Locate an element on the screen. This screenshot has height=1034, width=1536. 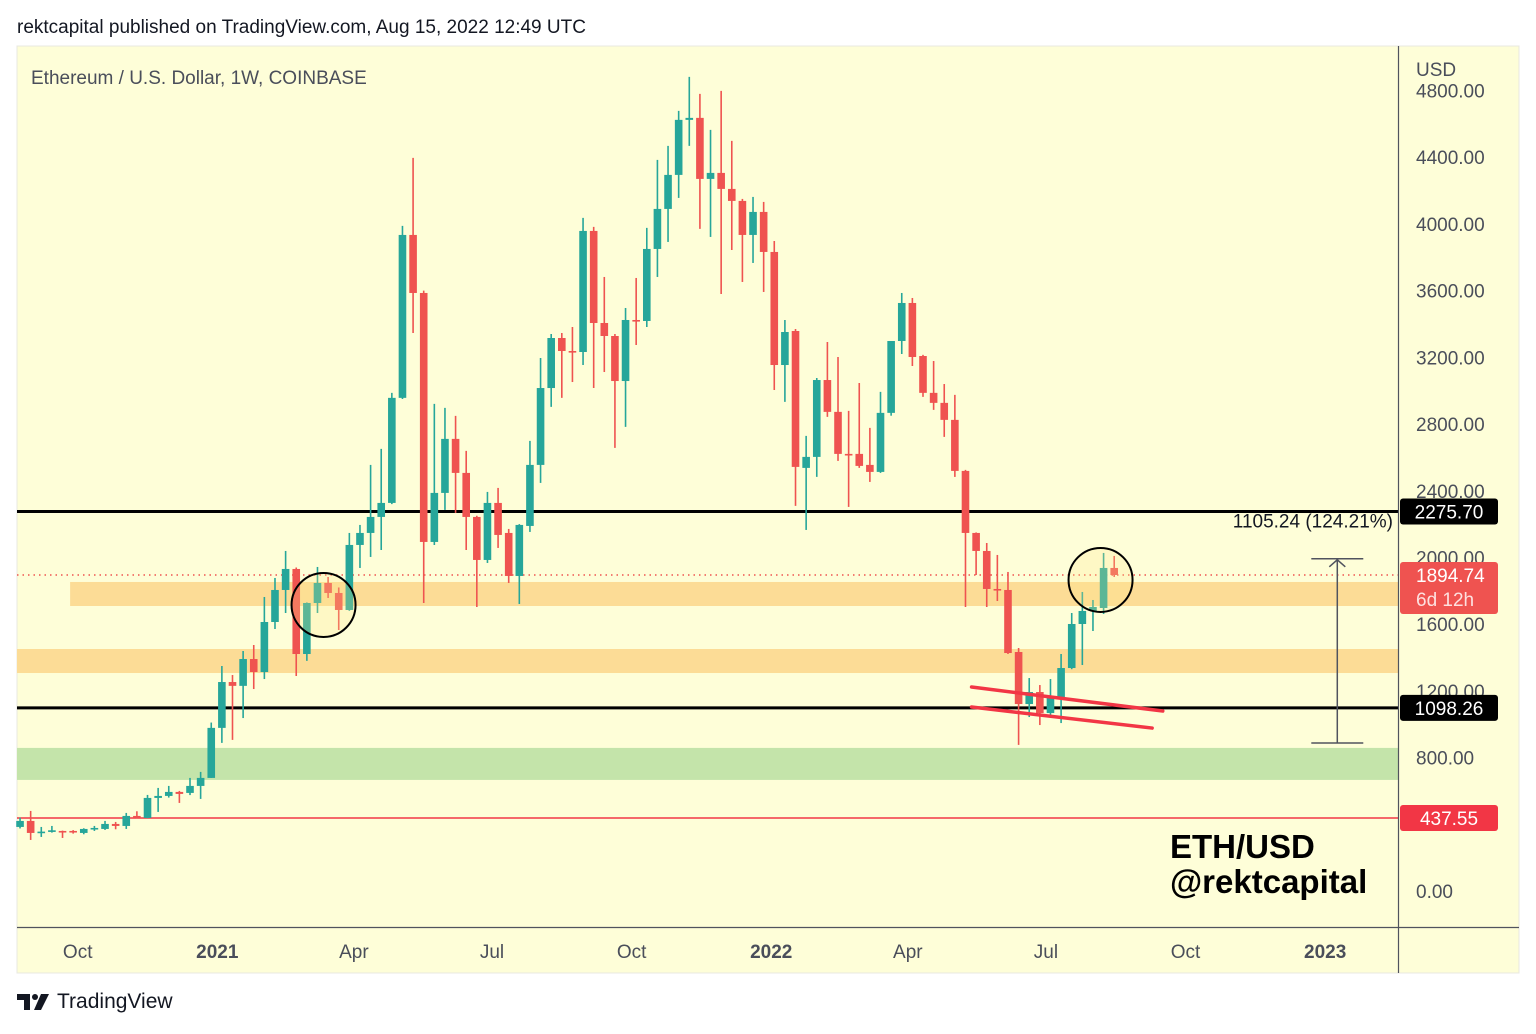
price-tick-label: 3600.00 is located at coordinates (1450, 292).